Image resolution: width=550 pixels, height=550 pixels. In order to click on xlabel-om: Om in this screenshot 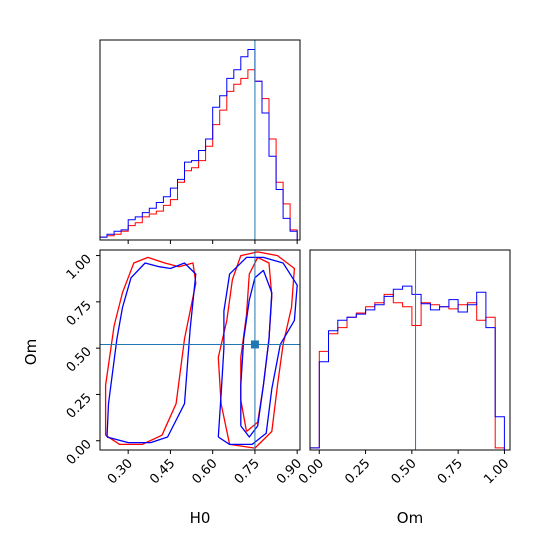, I will do `click(410, 518)`.